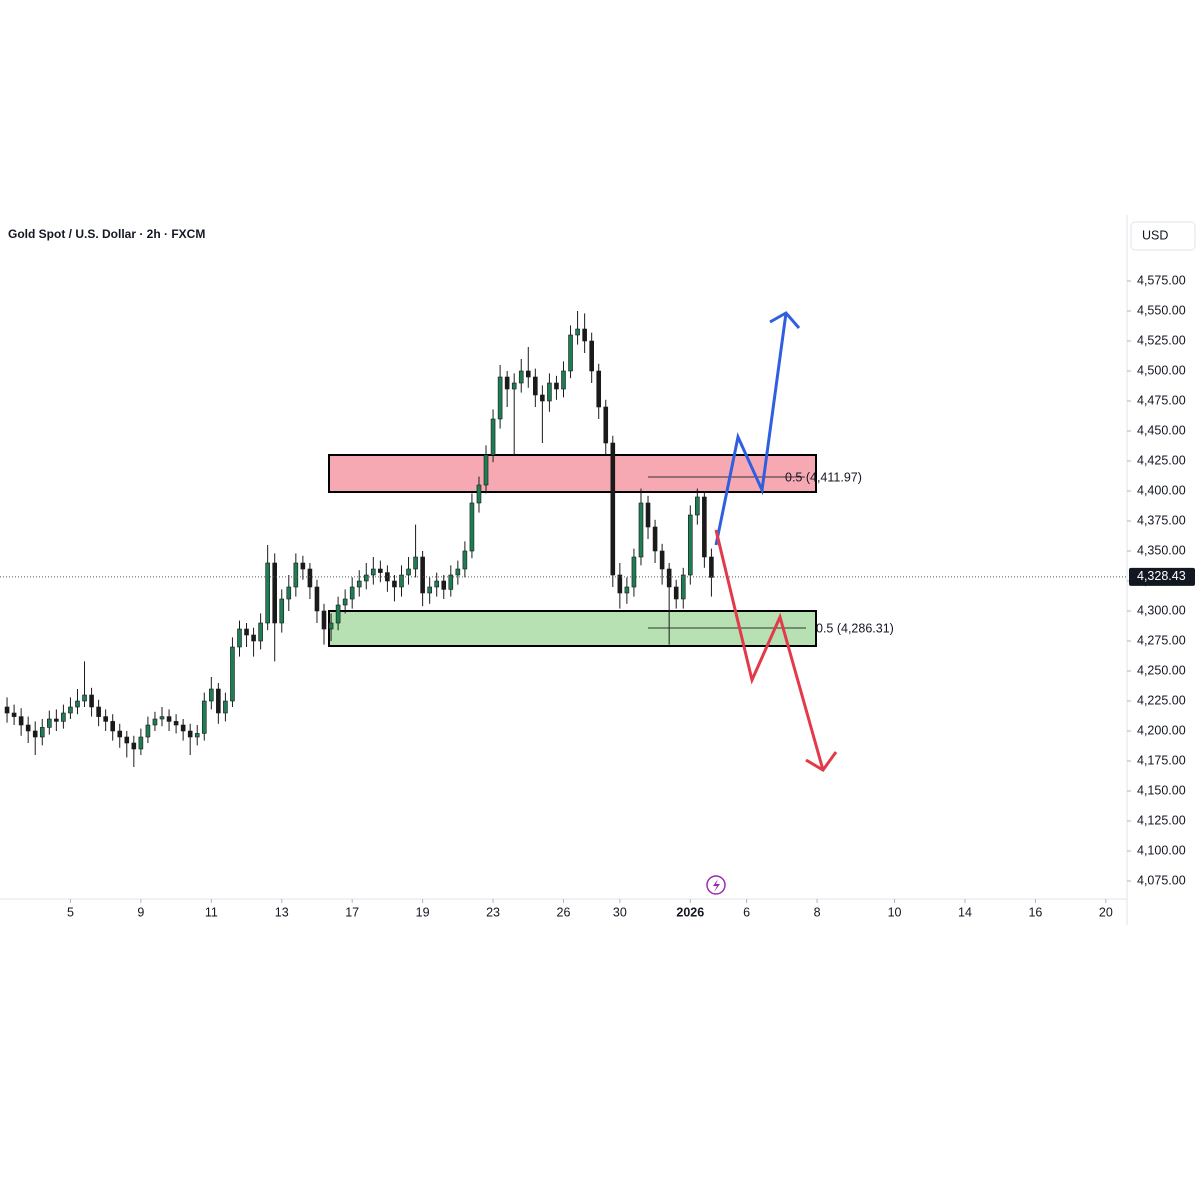  What do you see at coordinates (1106, 912) in the screenshot?
I see `x-tick-label: 20` at bounding box center [1106, 912].